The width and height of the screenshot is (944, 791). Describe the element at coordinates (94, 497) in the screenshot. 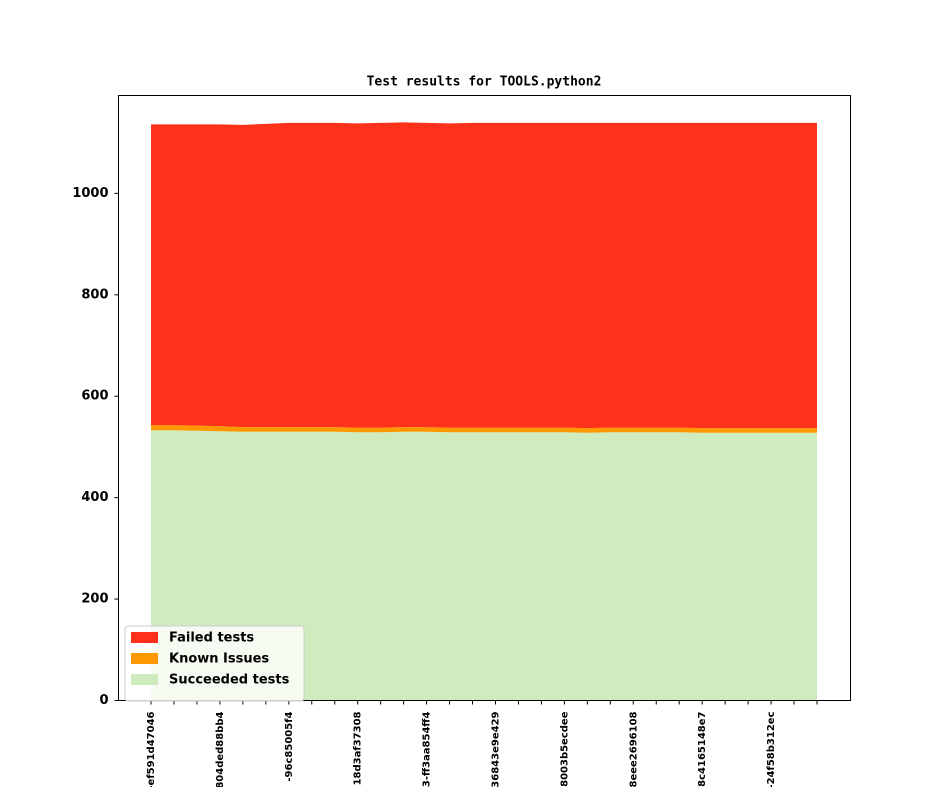

I see `y-tick-label: 400` at that location.